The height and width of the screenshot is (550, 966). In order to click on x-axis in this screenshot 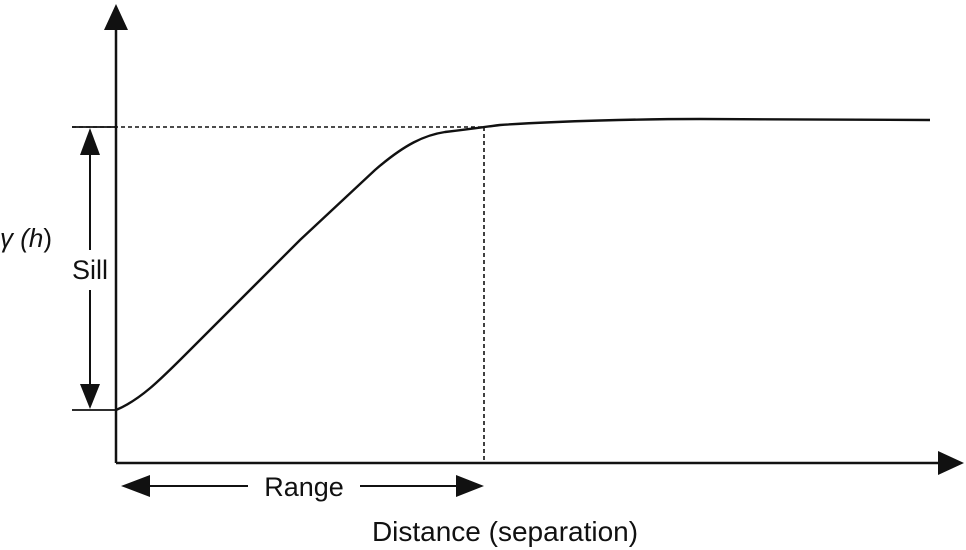, I will do `click(540, 463)`.